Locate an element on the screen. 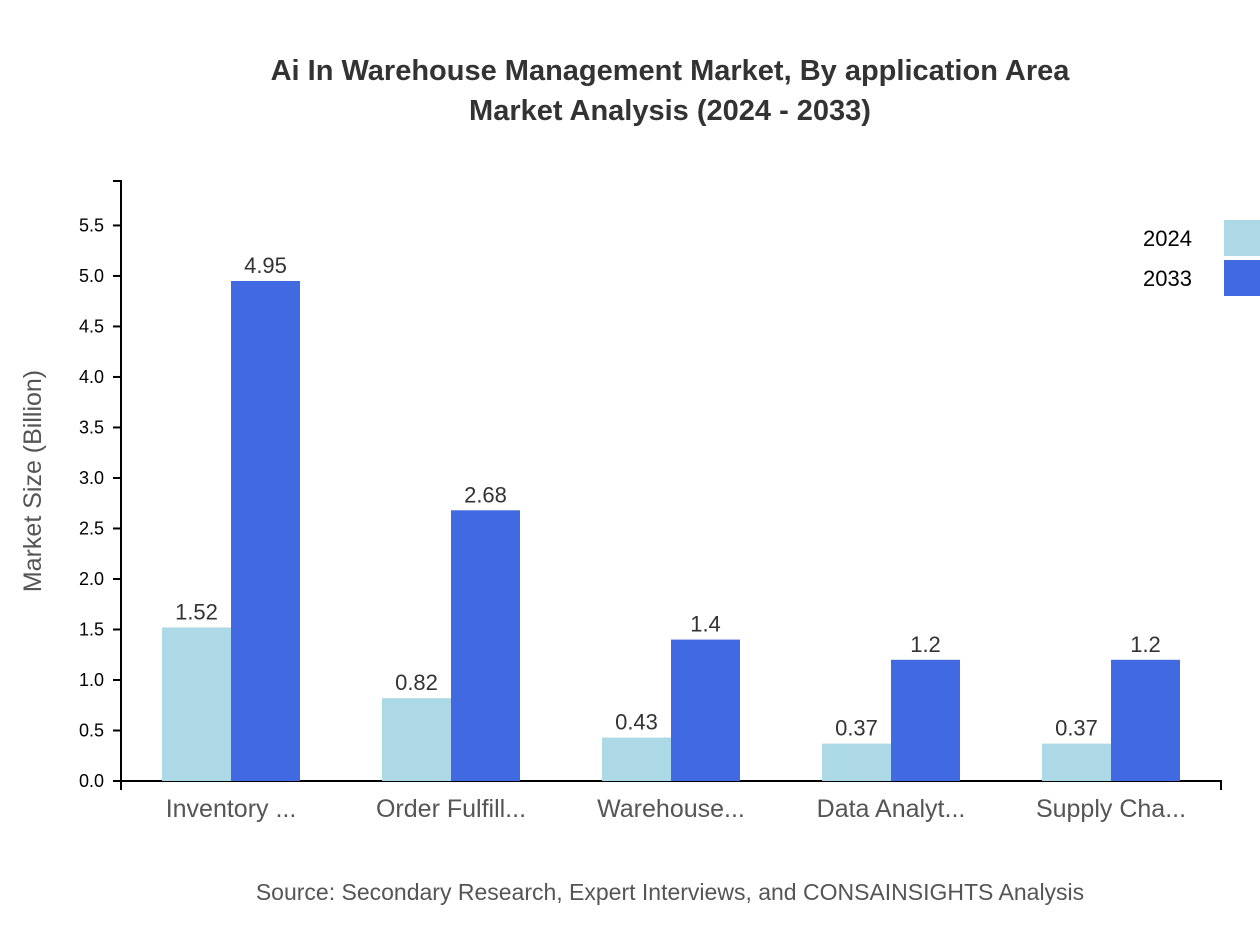  data-label: 1.52 is located at coordinates (196, 611).